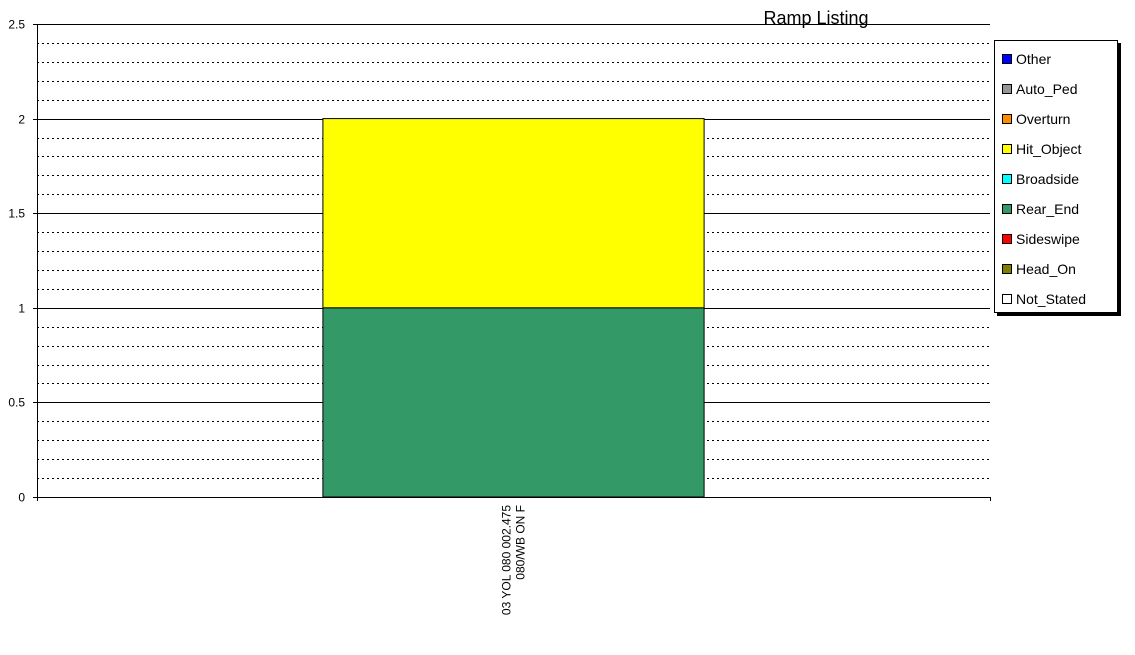  Describe the element at coordinates (514, 560) in the screenshot. I see `x-tick-label: 03 YOL 080 002.475080/WB ON F` at that location.